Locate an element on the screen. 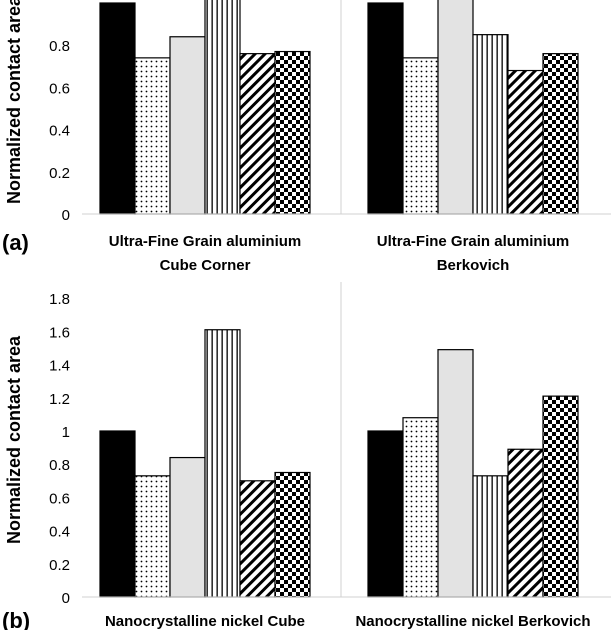 The height and width of the screenshot is (630, 611). y-axis-title-b: Normalized contact area is located at coordinates (14, 439).